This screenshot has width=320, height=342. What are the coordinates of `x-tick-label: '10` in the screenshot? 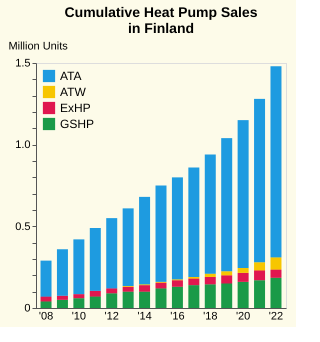 It's located at (79, 316).